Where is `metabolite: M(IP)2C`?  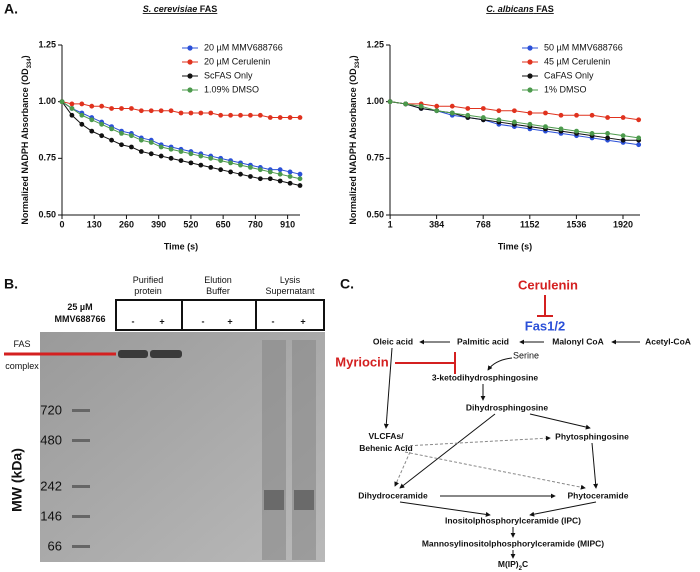
metabolite: M(IP)2C is located at coordinates (513, 565).